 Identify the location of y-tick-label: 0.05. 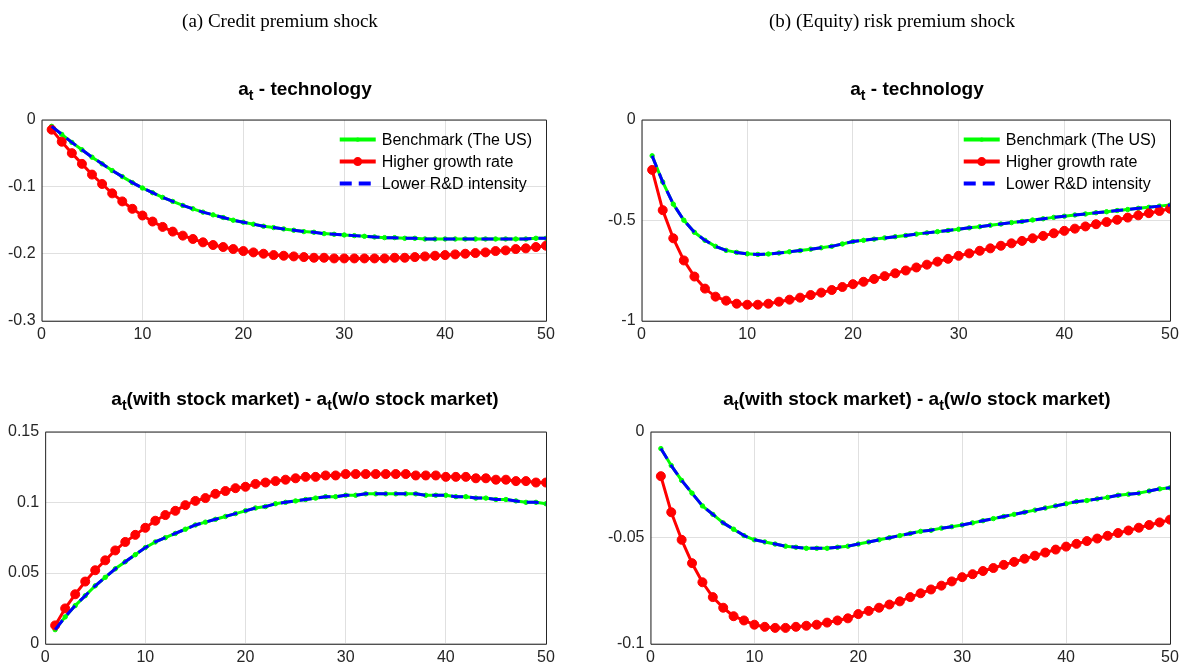
(24, 572).